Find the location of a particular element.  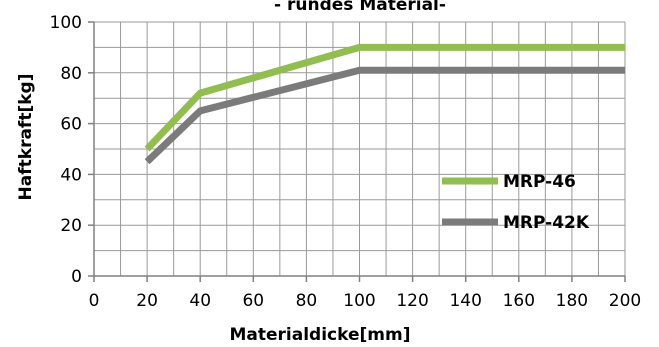

x-tick-label: 0 is located at coordinates (94, 301).